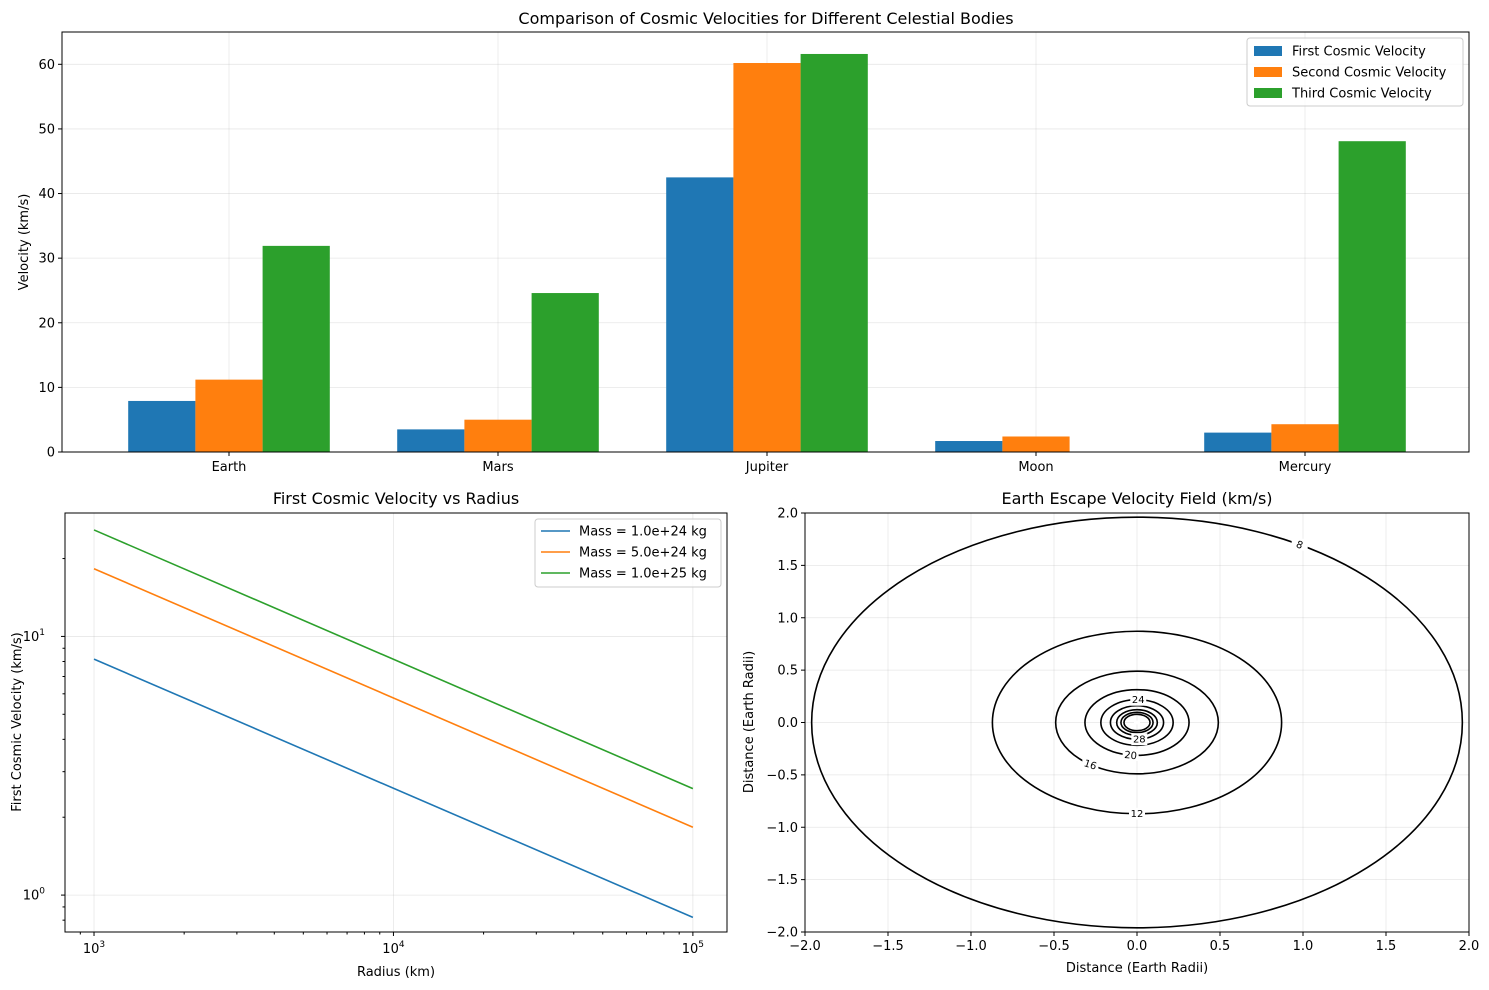  I want to click on line-legend-label: Mass = 1.0e+25 kg, so click(643, 574).